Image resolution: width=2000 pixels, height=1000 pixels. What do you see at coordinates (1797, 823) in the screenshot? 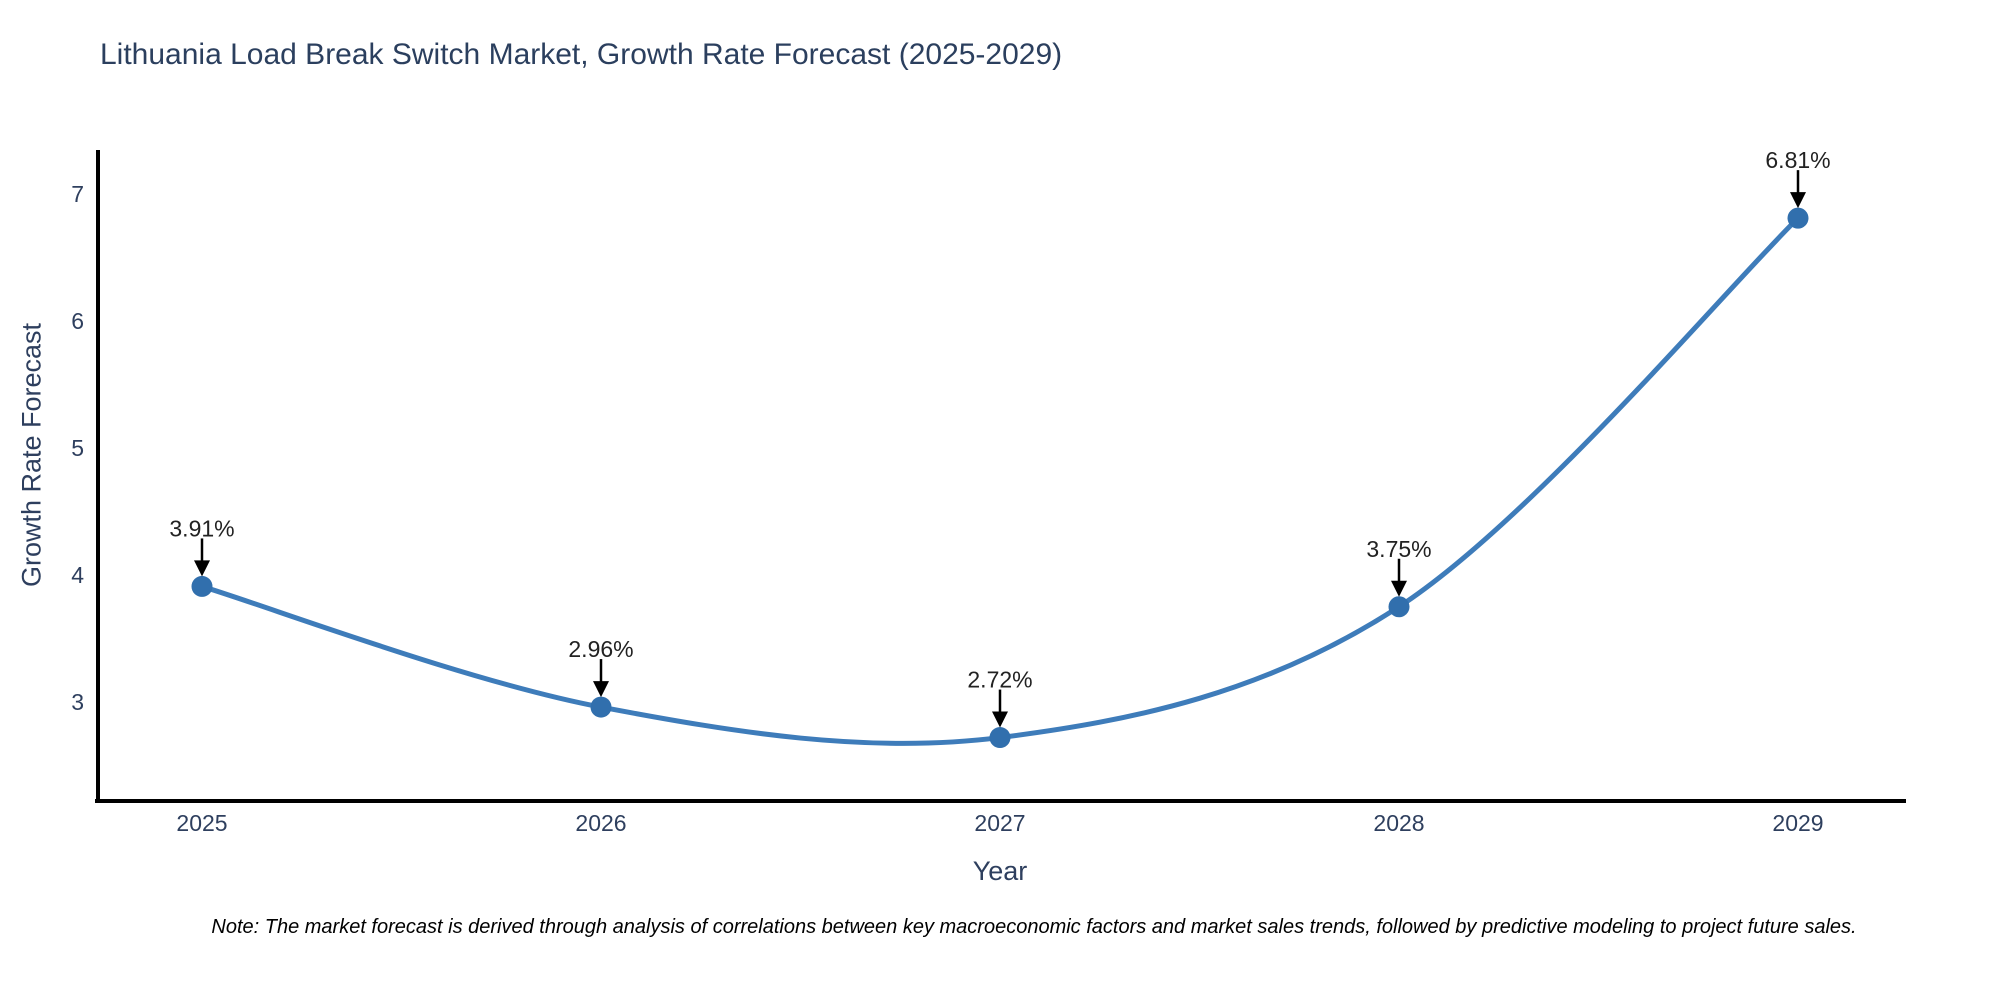
I see `x-tick-label: 2029` at bounding box center [1797, 823].